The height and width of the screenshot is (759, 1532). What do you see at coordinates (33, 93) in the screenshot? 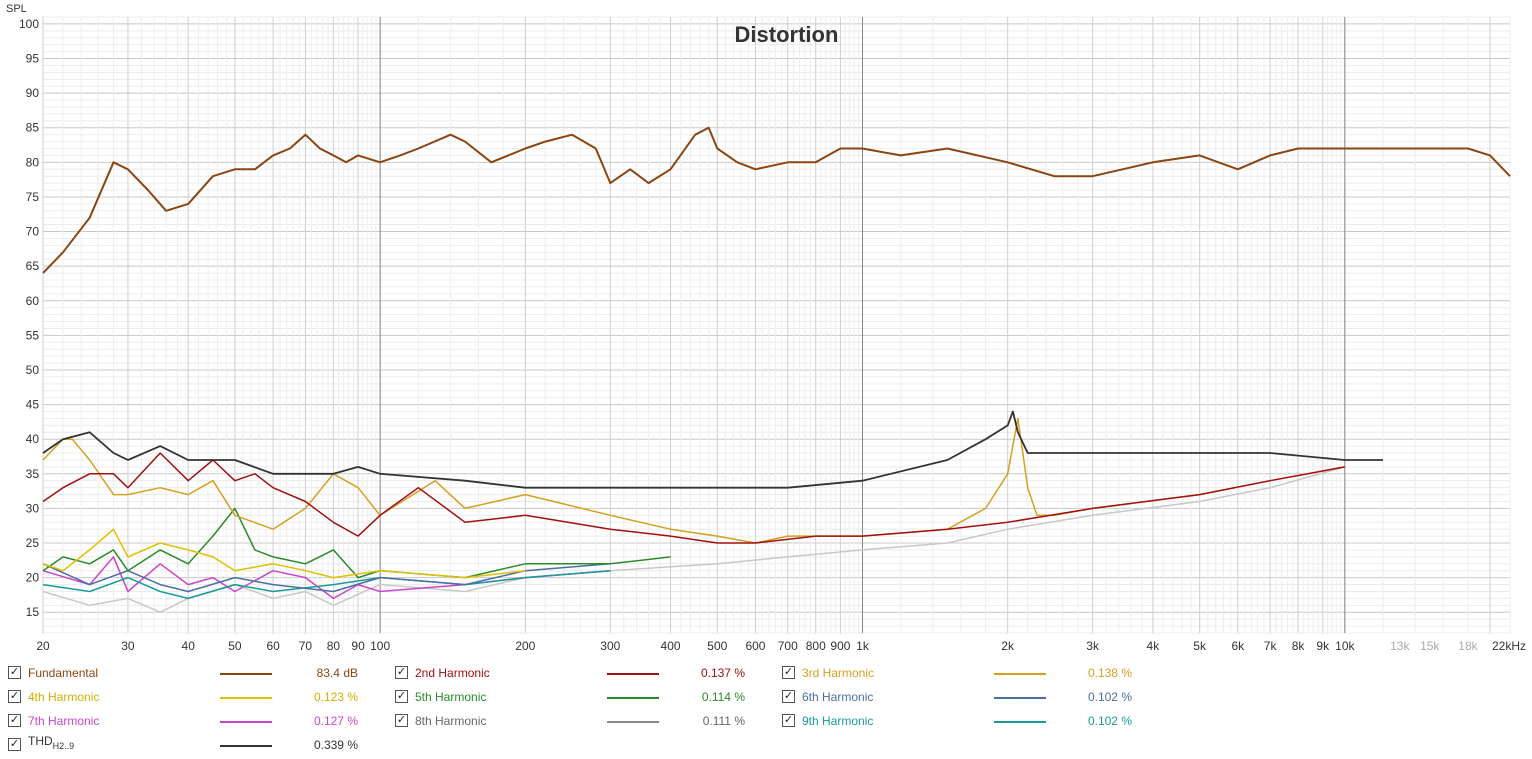
I see `y-tick-label: 90` at bounding box center [33, 93].